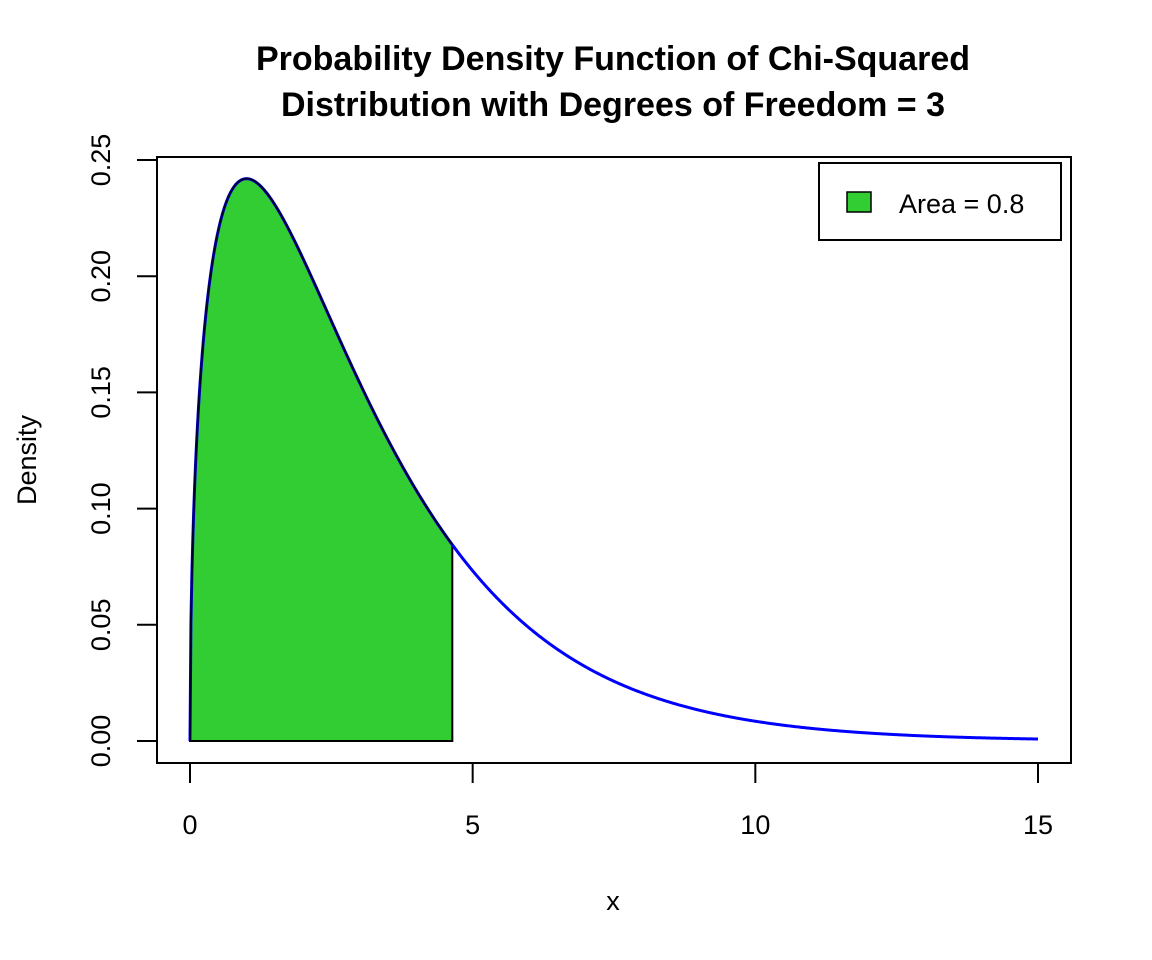  What do you see at coordinates (27, 459) in the screenshot?
I see `y-axis-label: Density` at bounding box center [27, 459].